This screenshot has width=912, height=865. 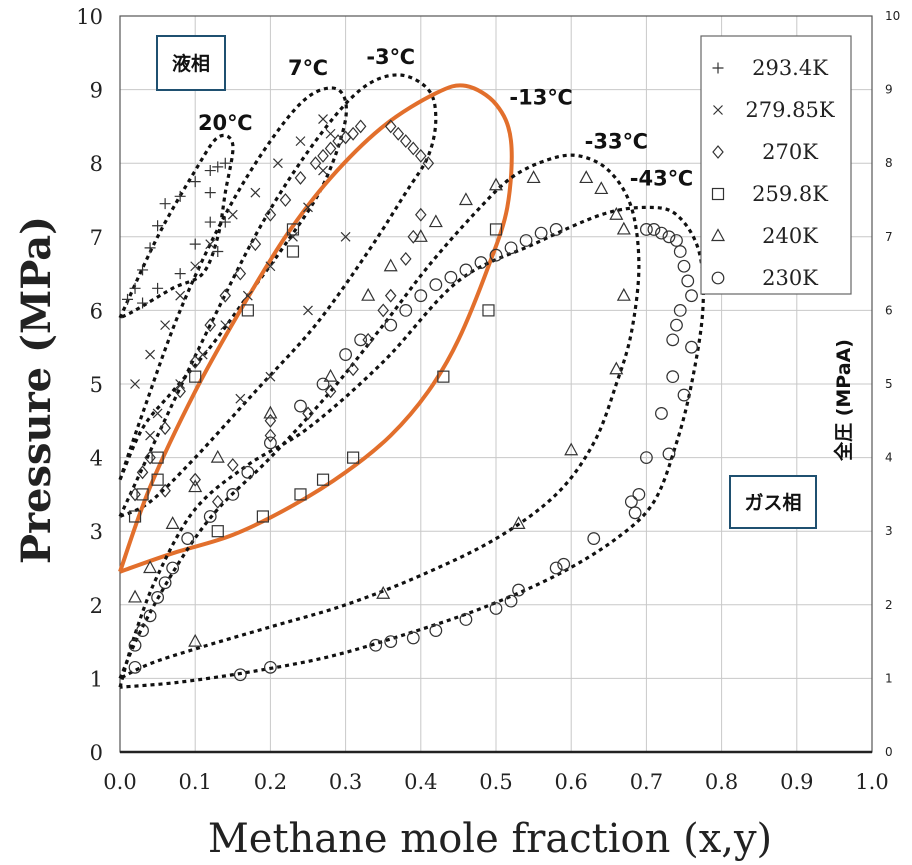 I want to click on legend-marker-triangle, so click(x=718, y=235).